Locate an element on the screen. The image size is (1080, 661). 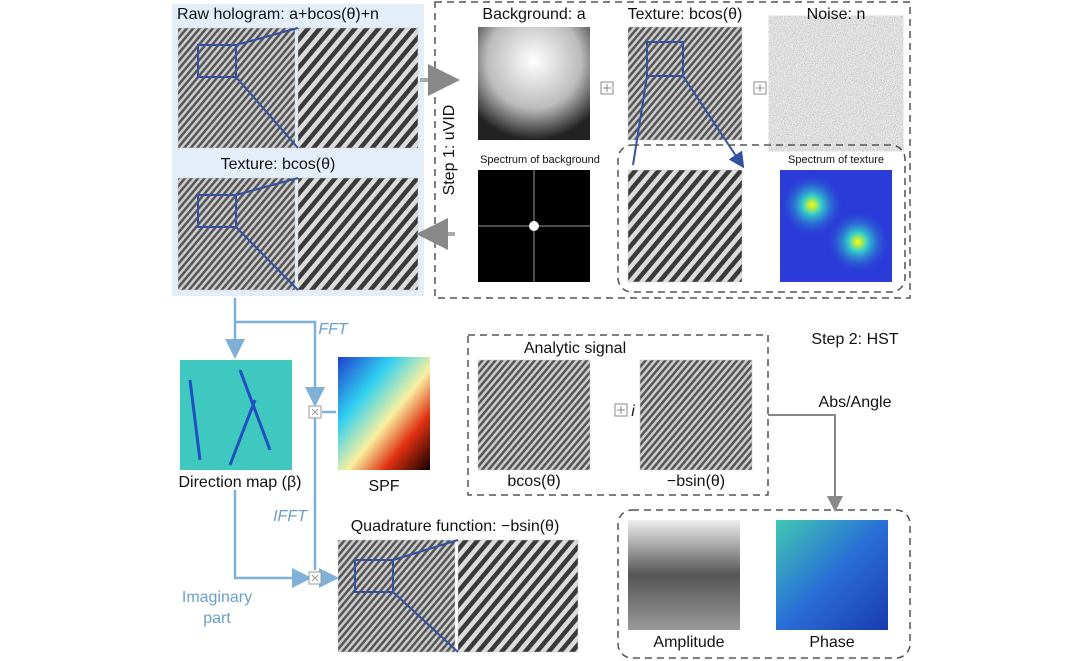
label: Raw hologram: a+bcos(θ)+n is located at coordinates (278, 14).